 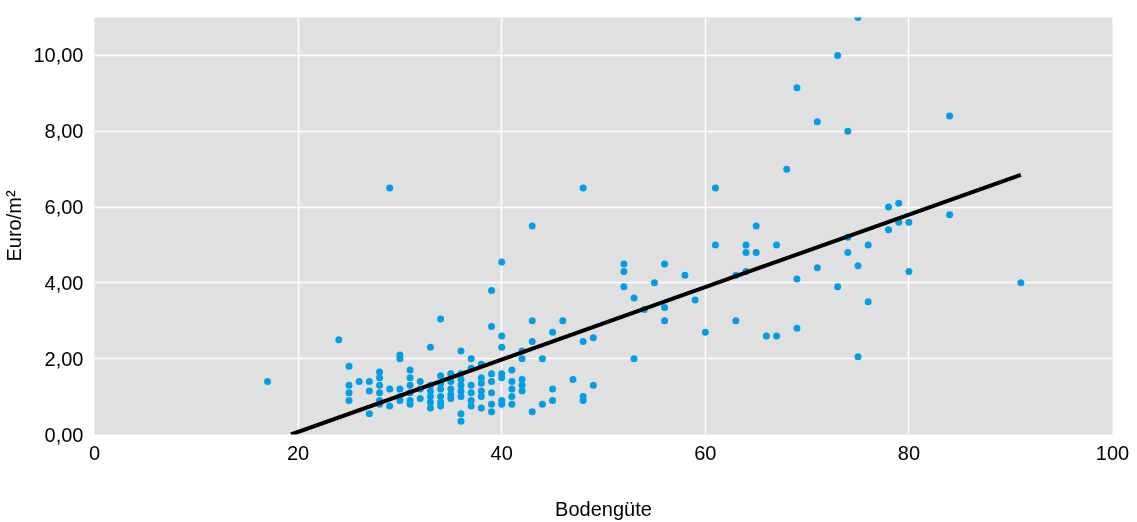 I want to click on y-tick-label: 0,00, so click(x=64, y=434).